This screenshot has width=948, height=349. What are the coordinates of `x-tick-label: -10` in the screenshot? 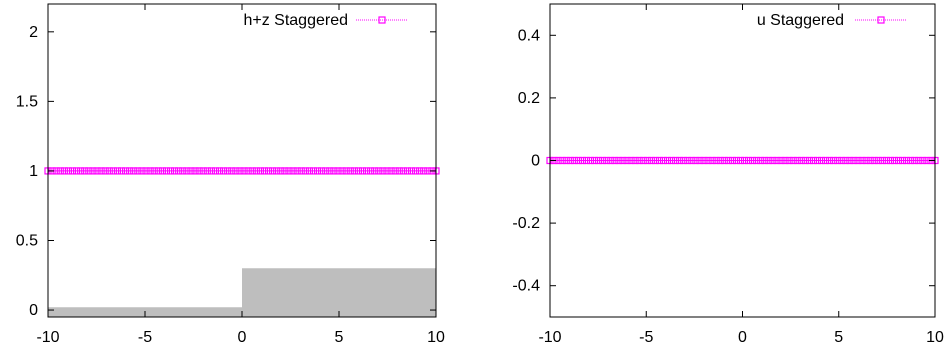 It's located at (549, 337).